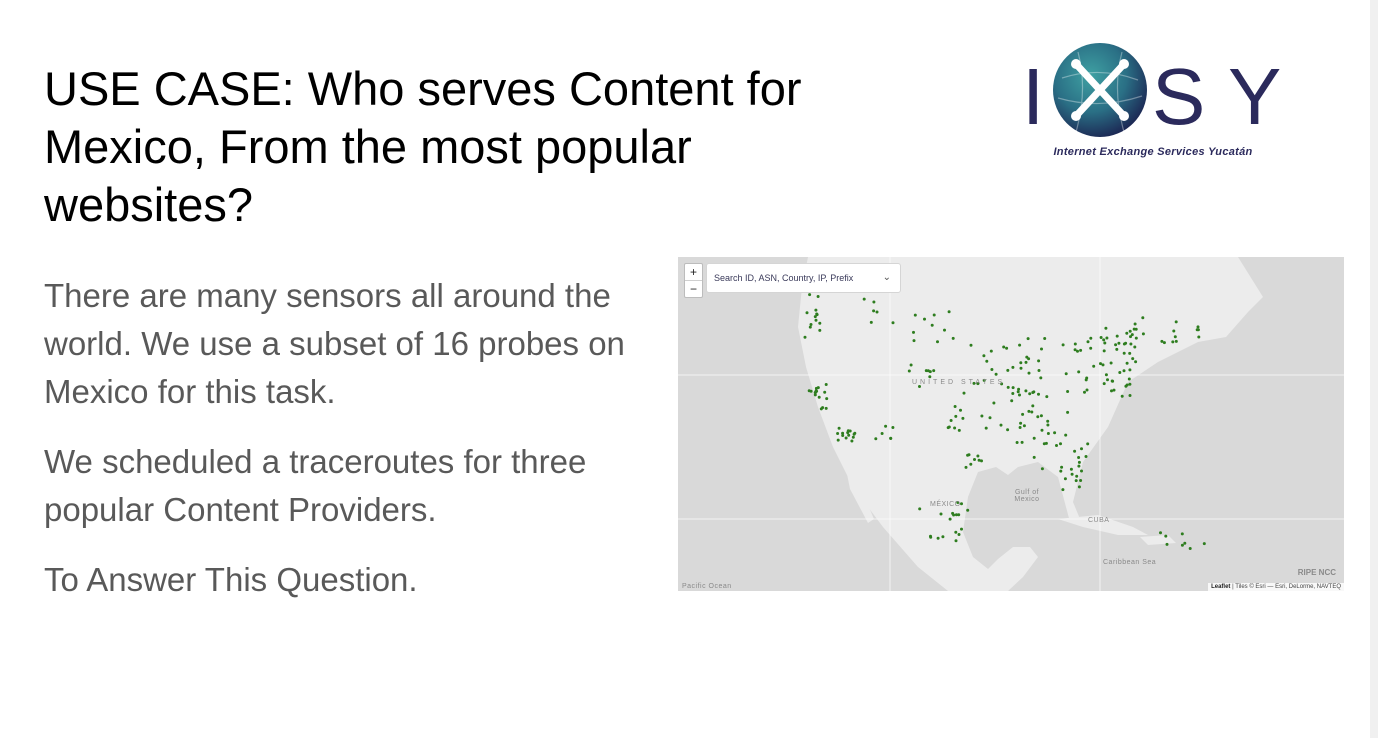 The width and height of the screenshot is (1378, 738). I want to click on zoom-out-button: −, so click(693, 288).